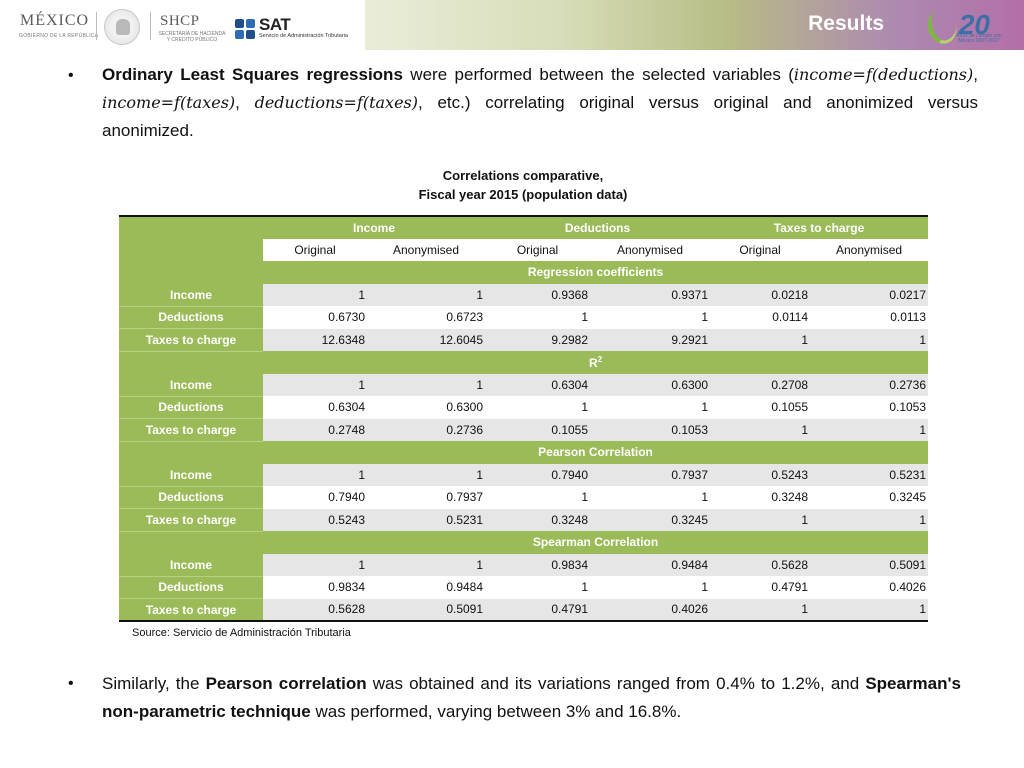 The image size is (1024, 768). What do you see at coordinates (975, 74) in the screenshot?
I see `sep-1: ,` at bounding box center [975, 74].